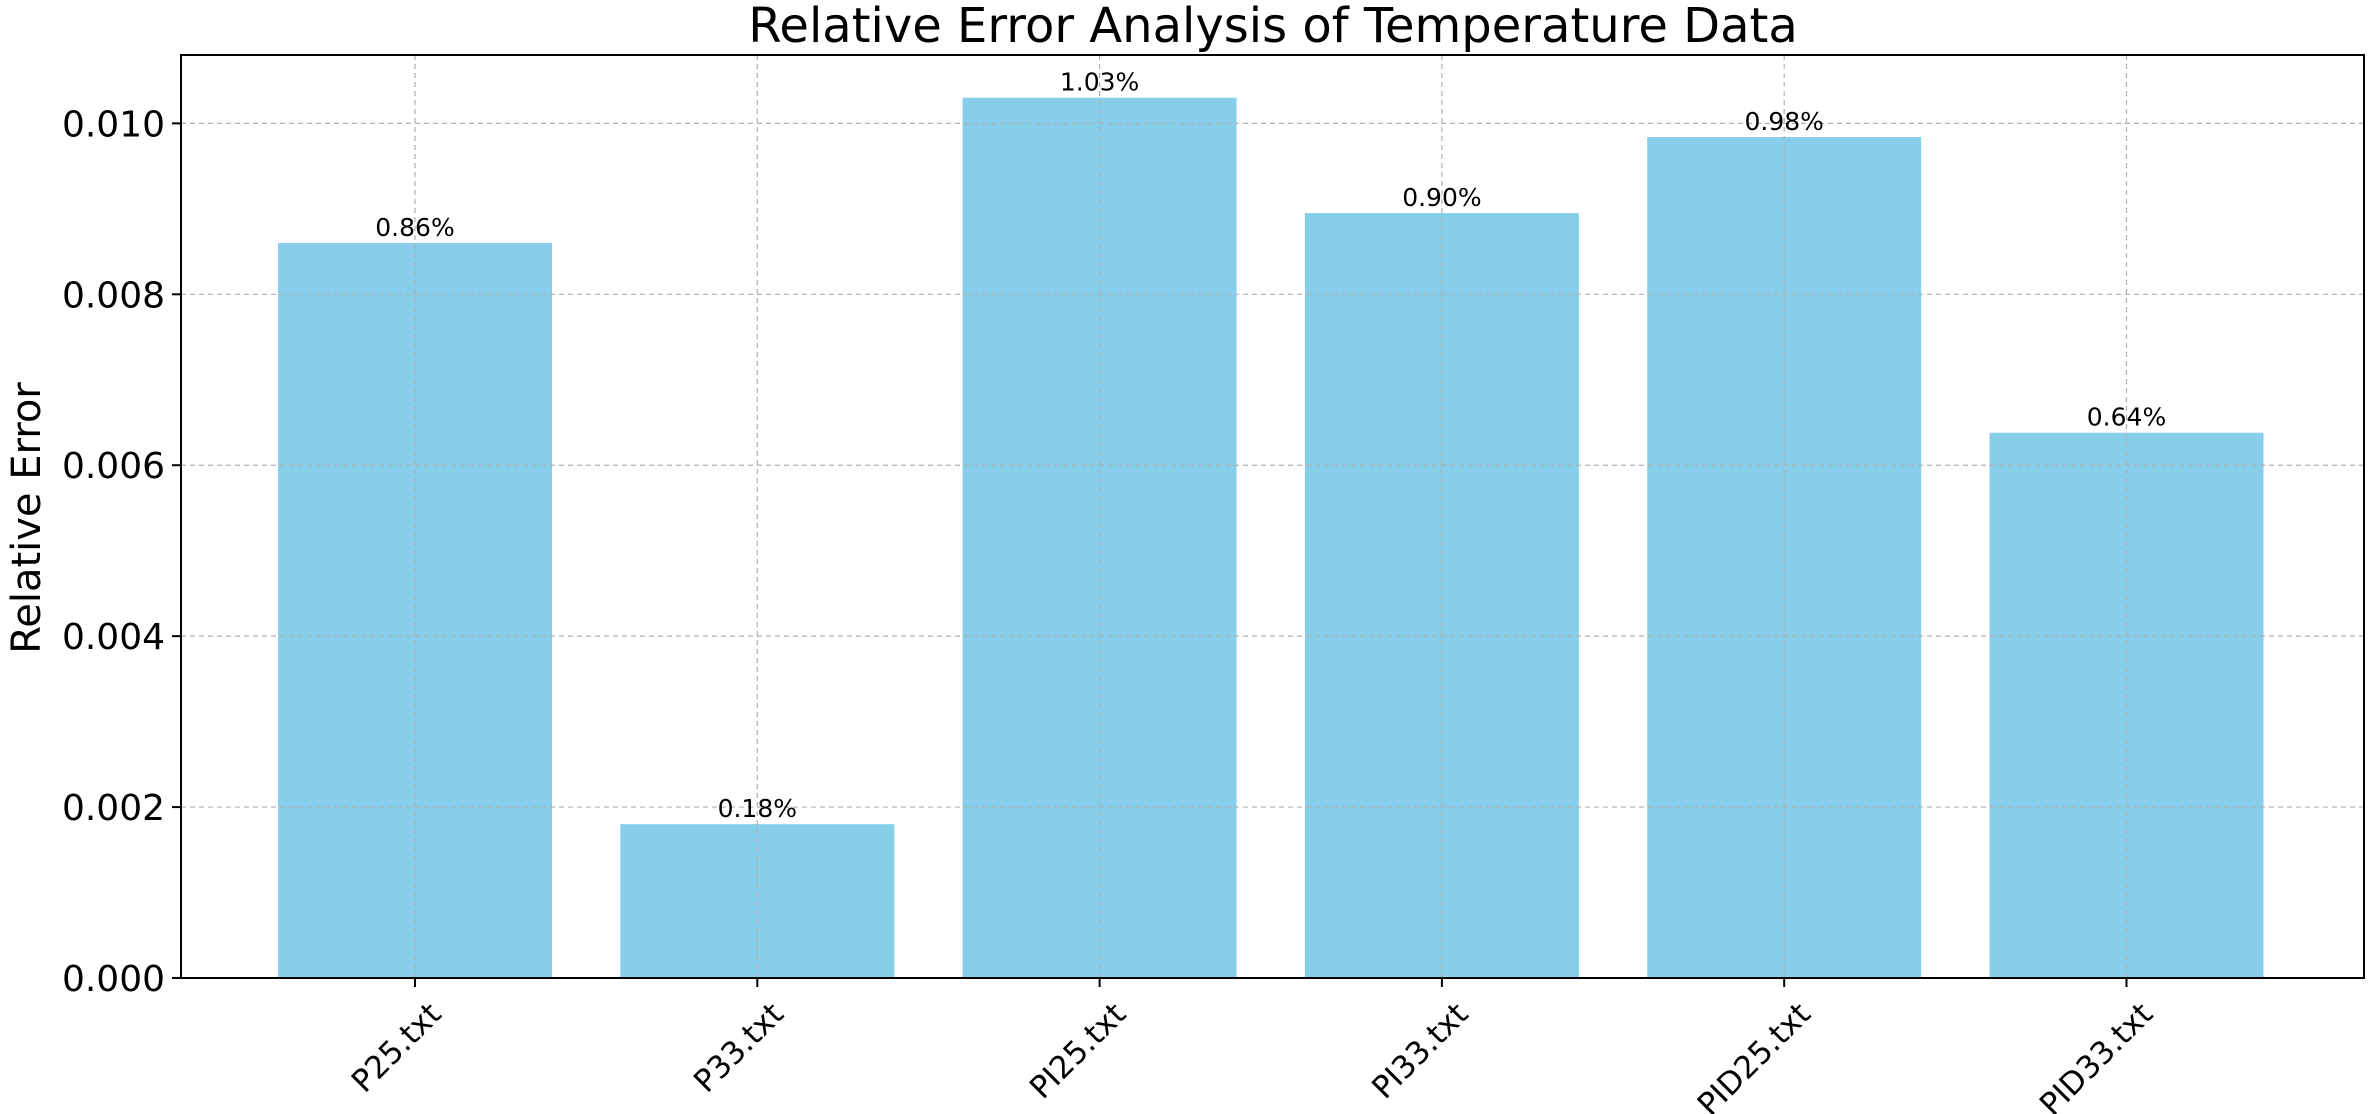 The height and width of the screenshot is (1114, 2368). Describe the element at coordinates (113, 295) in the screenshot. I see `y-tick-label: 0.008` at that location.